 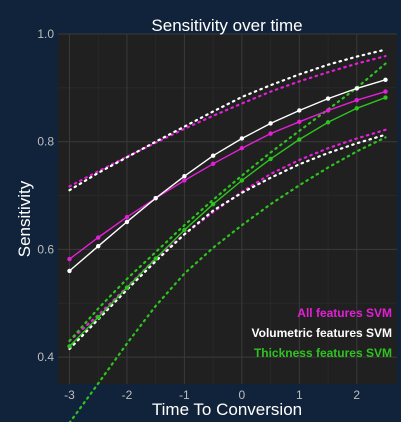 What do you see at coordinates (184, 395) in the screenshot?
I see `x-tick-label: -1` at bounding box center [184, 395].